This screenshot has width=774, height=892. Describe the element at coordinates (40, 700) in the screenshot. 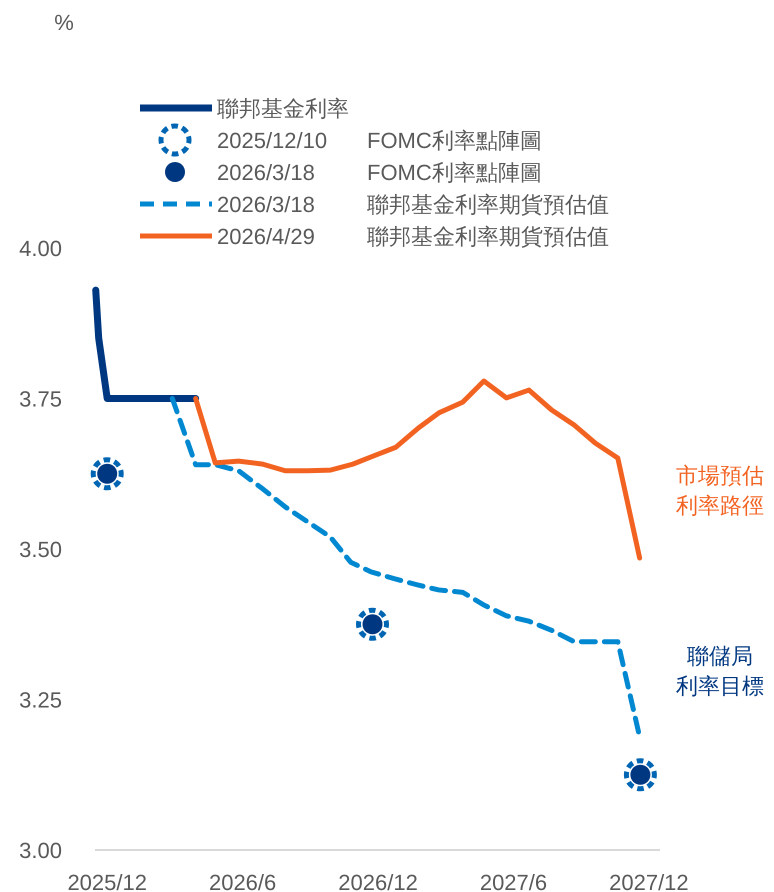

I see `y-tick-label: 3.25` at that location.